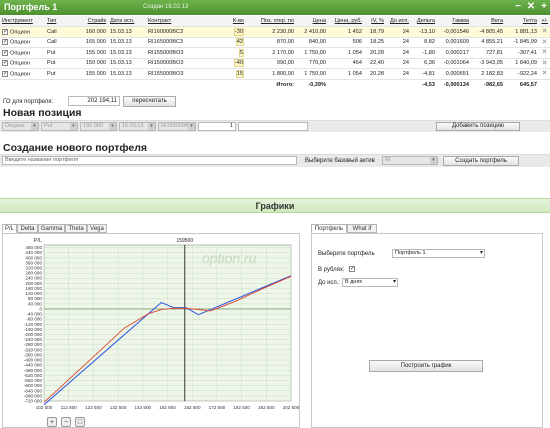 The width and height of the screenshot is (550, 428). Describe the element at coordinates (9, 228) in the screenshot. I see `tab-pl: P/L` at that location.